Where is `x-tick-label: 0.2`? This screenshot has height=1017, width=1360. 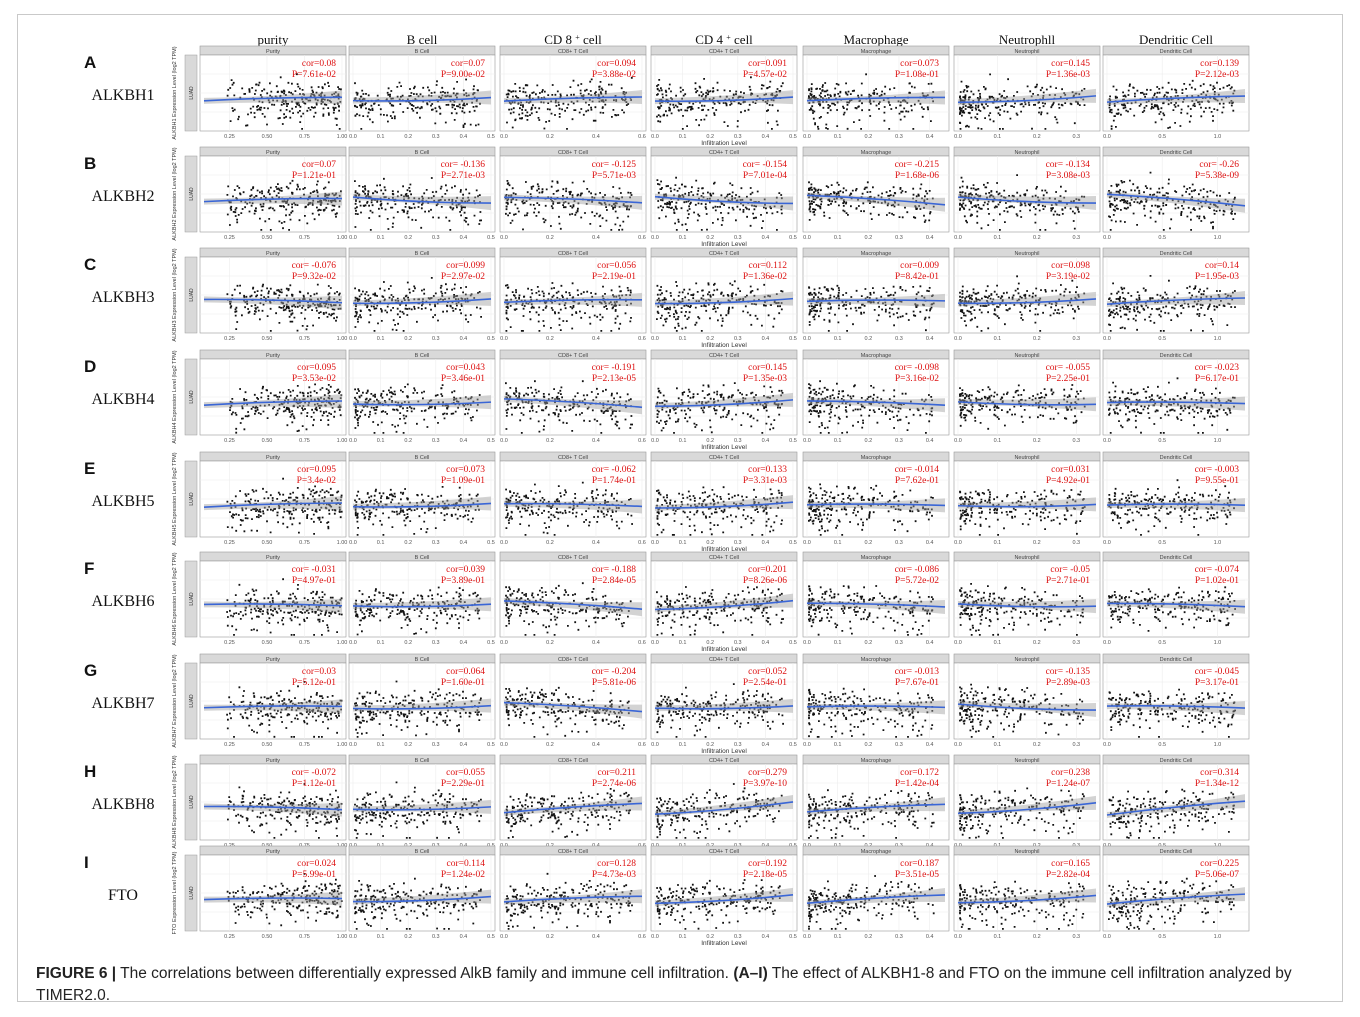 x-tick-label: 0.2 is located at coordinates (408, 339).